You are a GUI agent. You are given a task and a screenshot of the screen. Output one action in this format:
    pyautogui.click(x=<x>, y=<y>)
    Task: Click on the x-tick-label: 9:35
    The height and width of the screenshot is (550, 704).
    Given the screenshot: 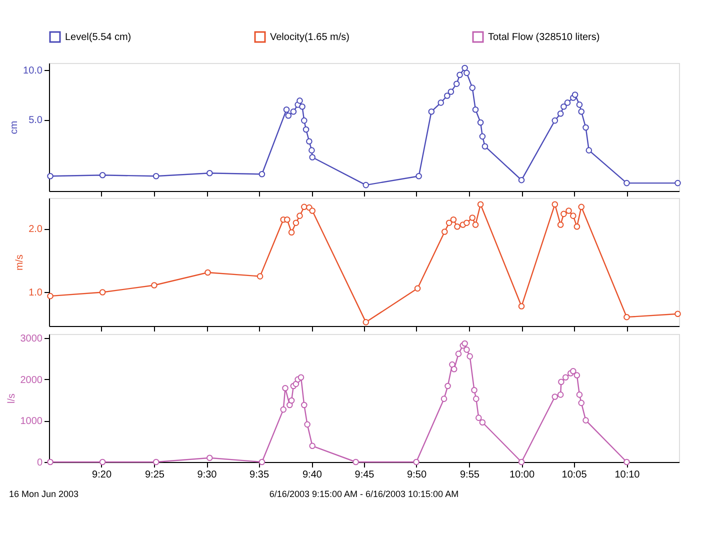 What is the action you would take?
    pyautogui.click(x=260, y=475)
    